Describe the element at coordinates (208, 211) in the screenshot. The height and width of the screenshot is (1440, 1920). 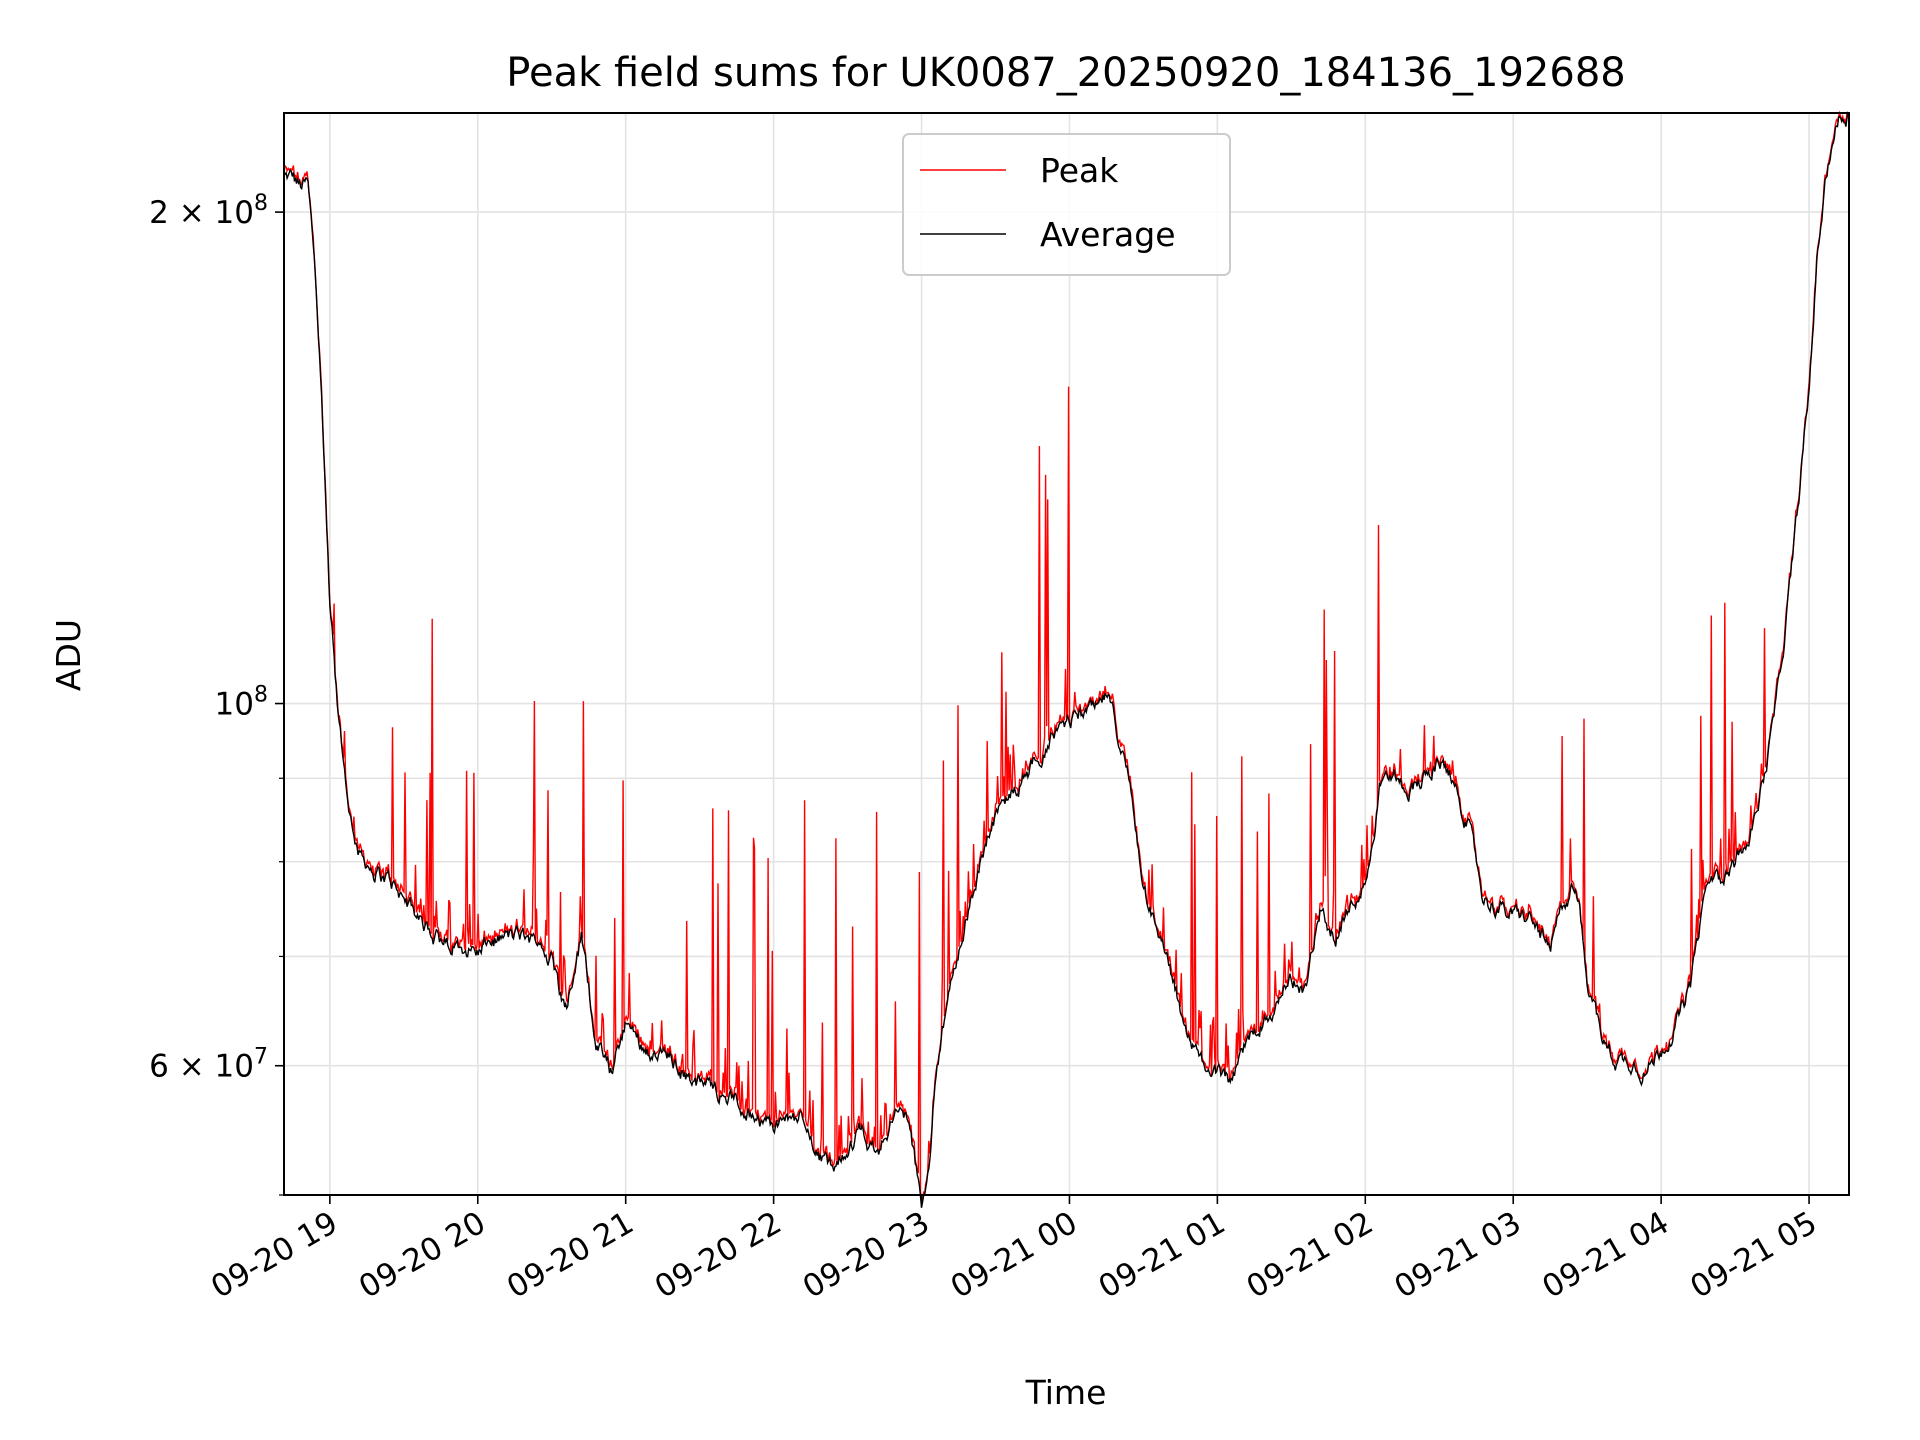
I see `y-tick-label: 2 × 108` at that location.